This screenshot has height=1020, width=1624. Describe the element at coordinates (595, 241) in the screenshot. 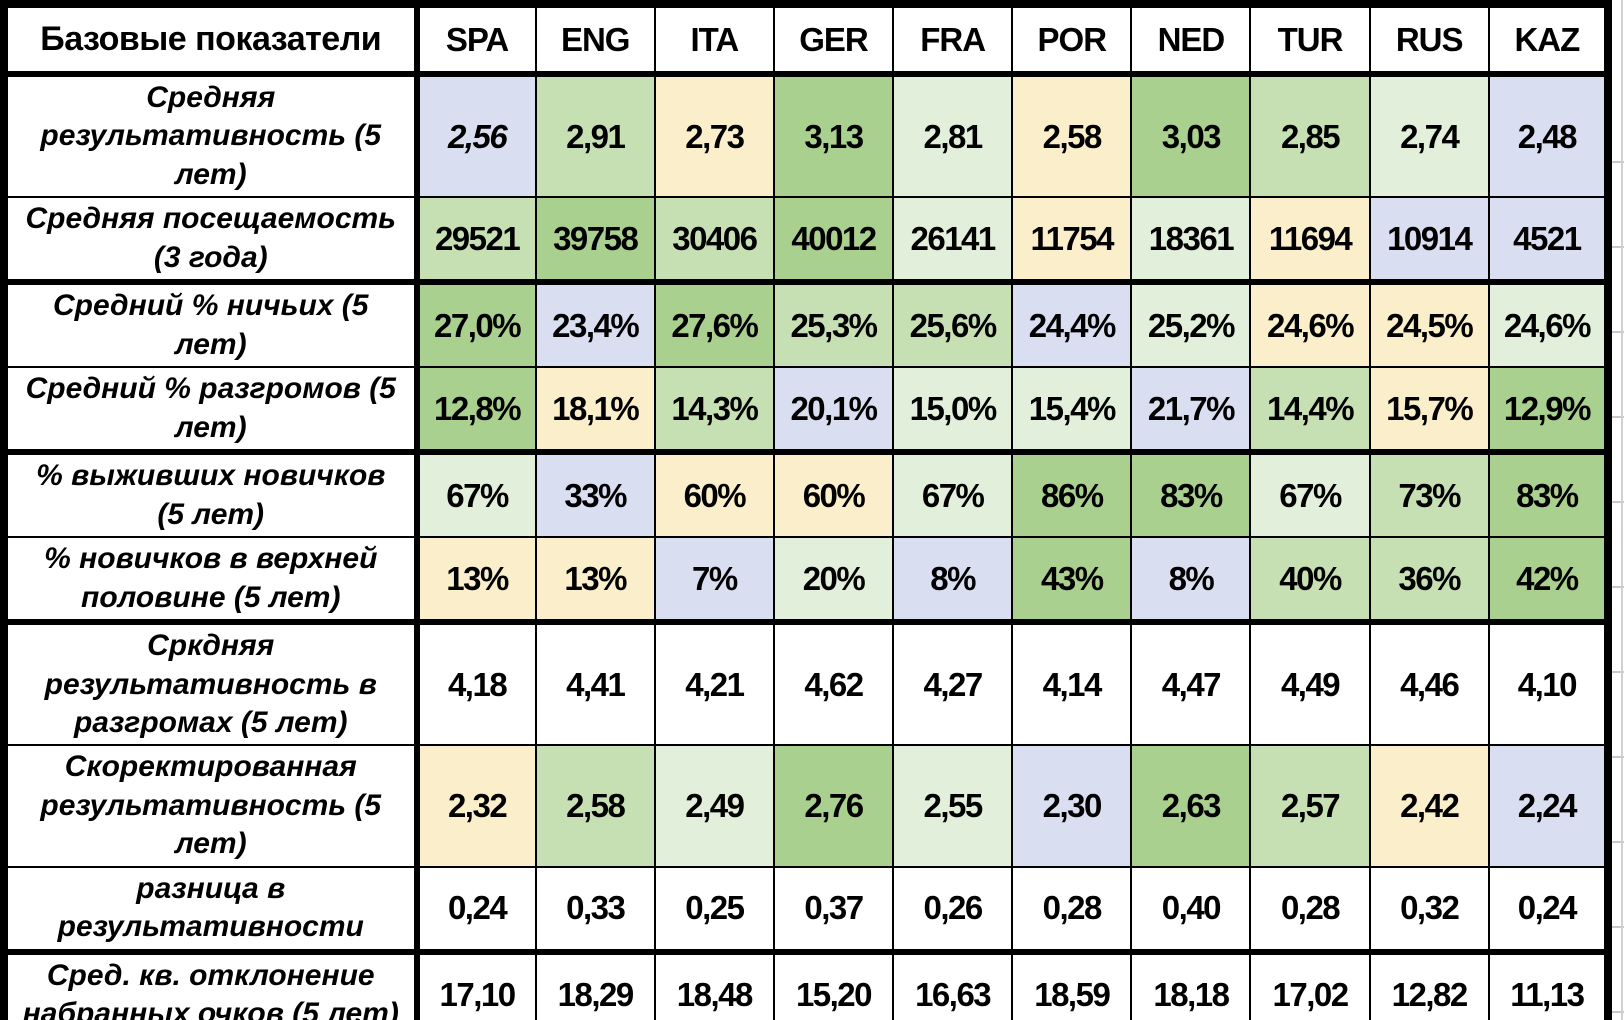

I see `data-cell: 39758` at that location.